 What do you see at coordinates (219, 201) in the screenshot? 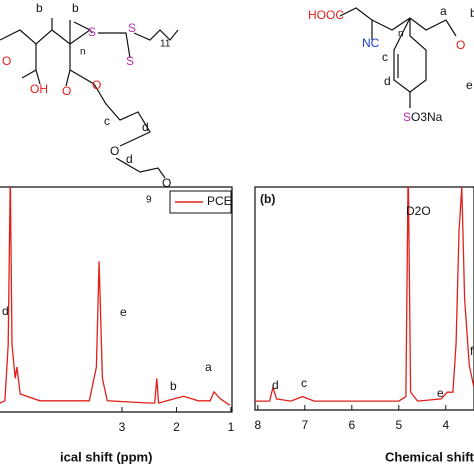
I see `legend-label: PCE` at bounding box center [219, 201].